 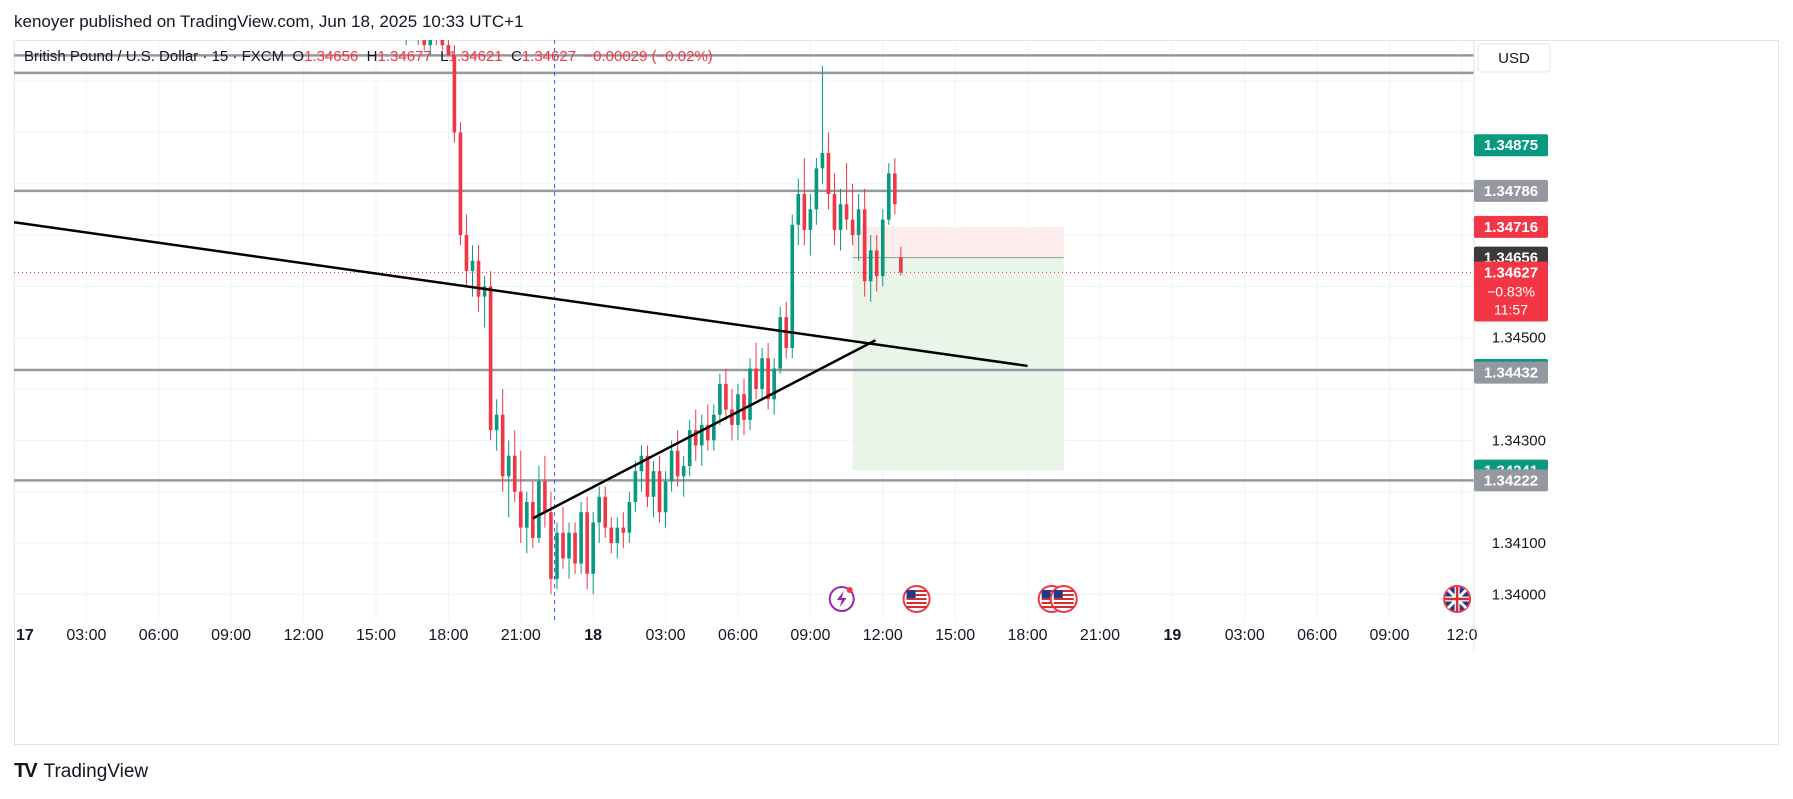 What do you see at coordinates (1150, 599) in the screenshot?
I see `event-icons` at bounding box center [1150, 599].